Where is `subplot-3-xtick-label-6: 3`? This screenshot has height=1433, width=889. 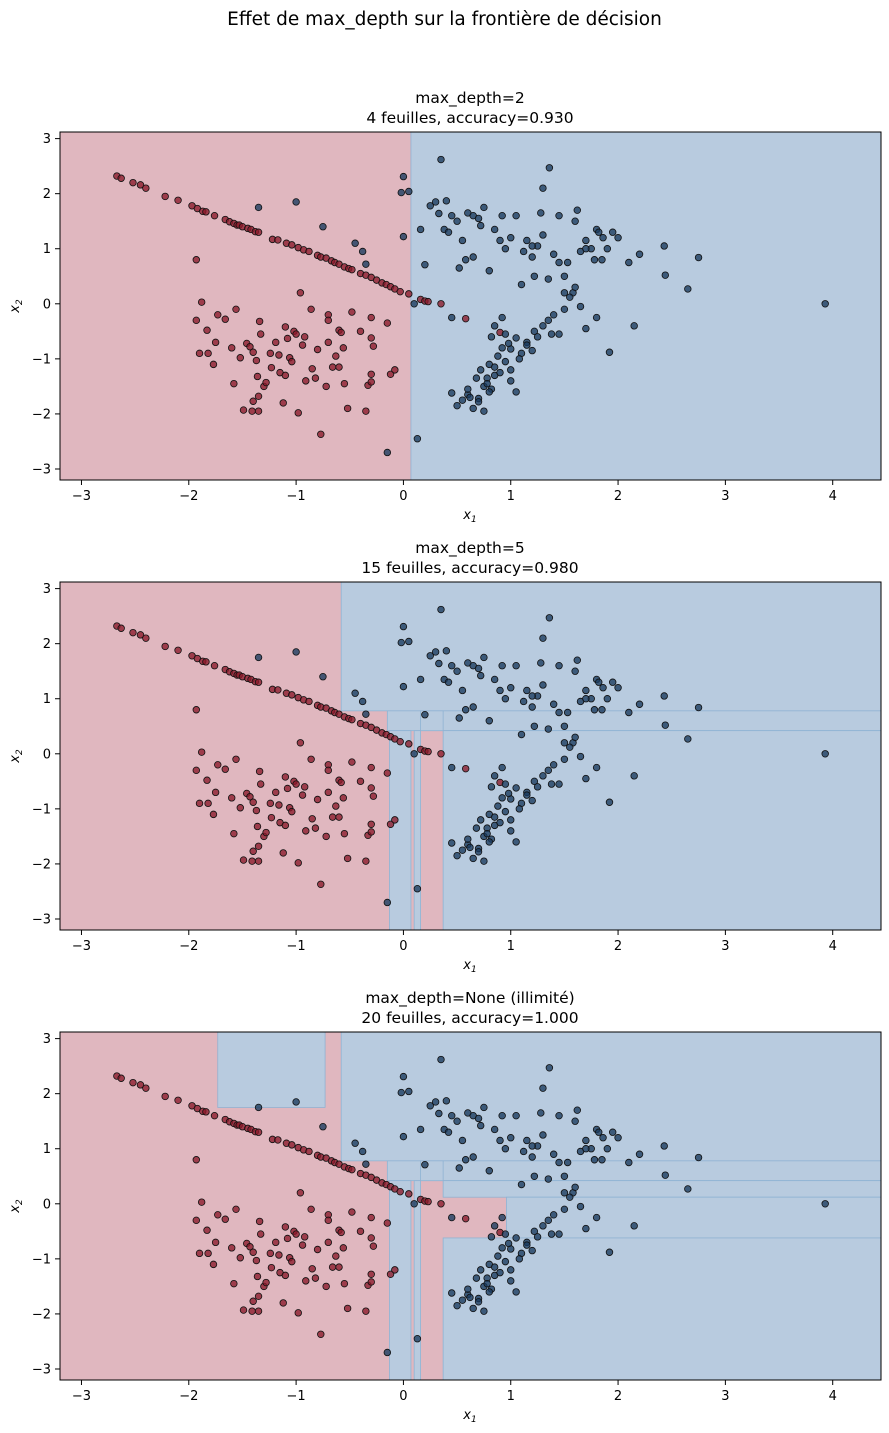
subplot-3-xtick-label-6: 3 is located at coordinates (725, 1396).